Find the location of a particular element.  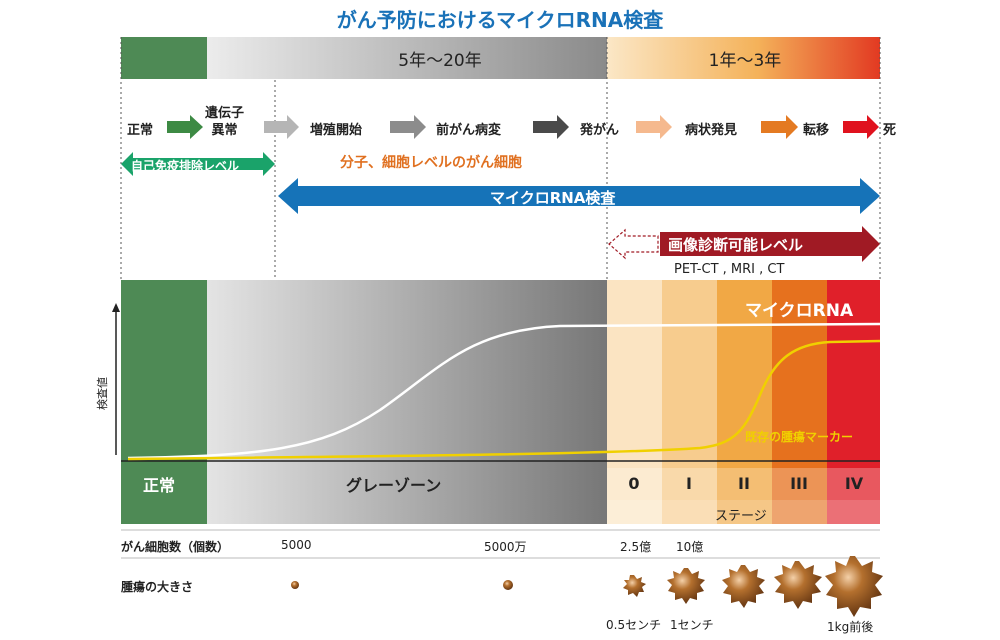

step-gene-abnormality: 遺伝子 異常 is located at coordinates (225, 122).